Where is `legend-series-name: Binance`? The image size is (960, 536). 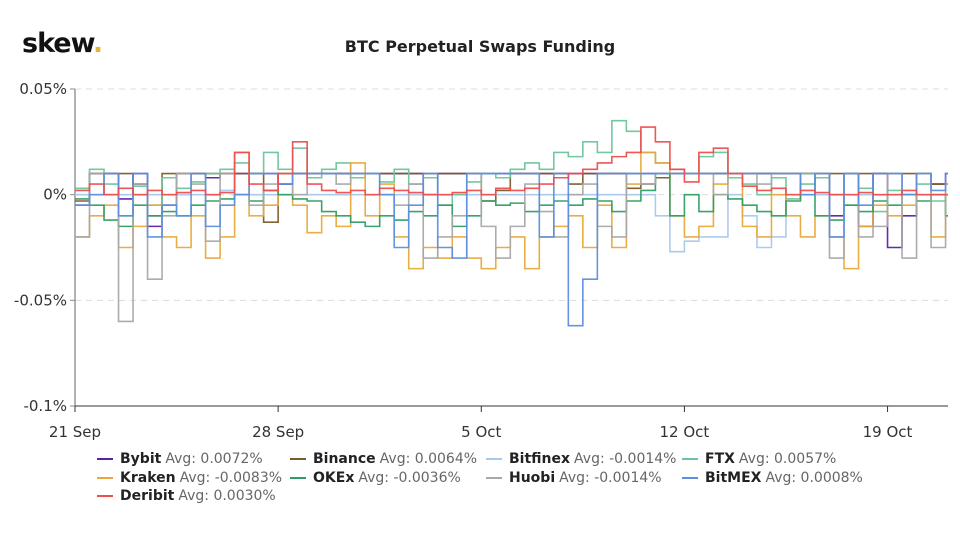
legend-series-name: Binance is located at coordinates (344, 459).